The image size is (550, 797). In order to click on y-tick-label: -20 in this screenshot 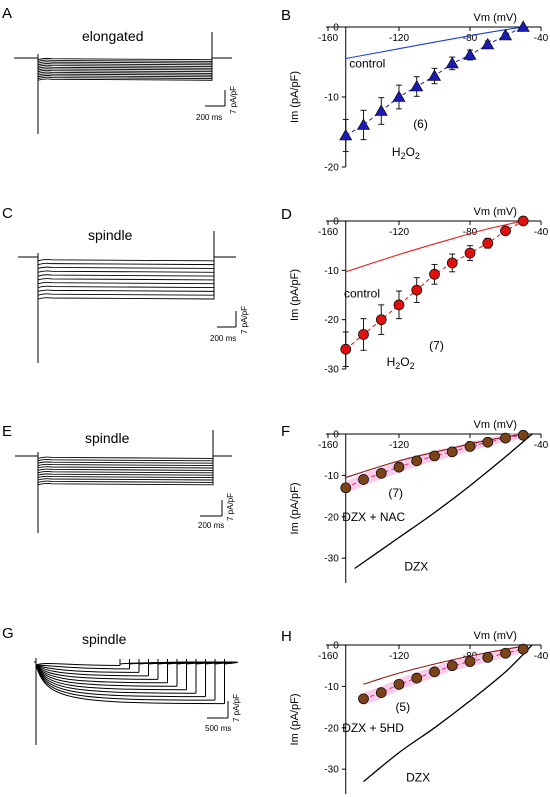, I will do `click(331, 728)`.